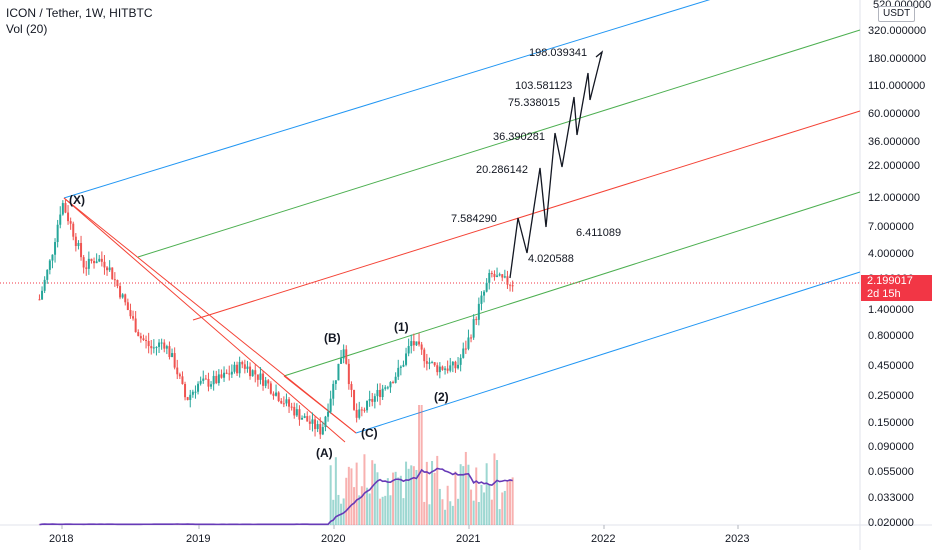 This screenshot has width=932, height=550. Describe the element at coordinates (79, 13) in the screenshot. I see `symbol-title: ICON / Tether, 1W, HITBTC` at that location.